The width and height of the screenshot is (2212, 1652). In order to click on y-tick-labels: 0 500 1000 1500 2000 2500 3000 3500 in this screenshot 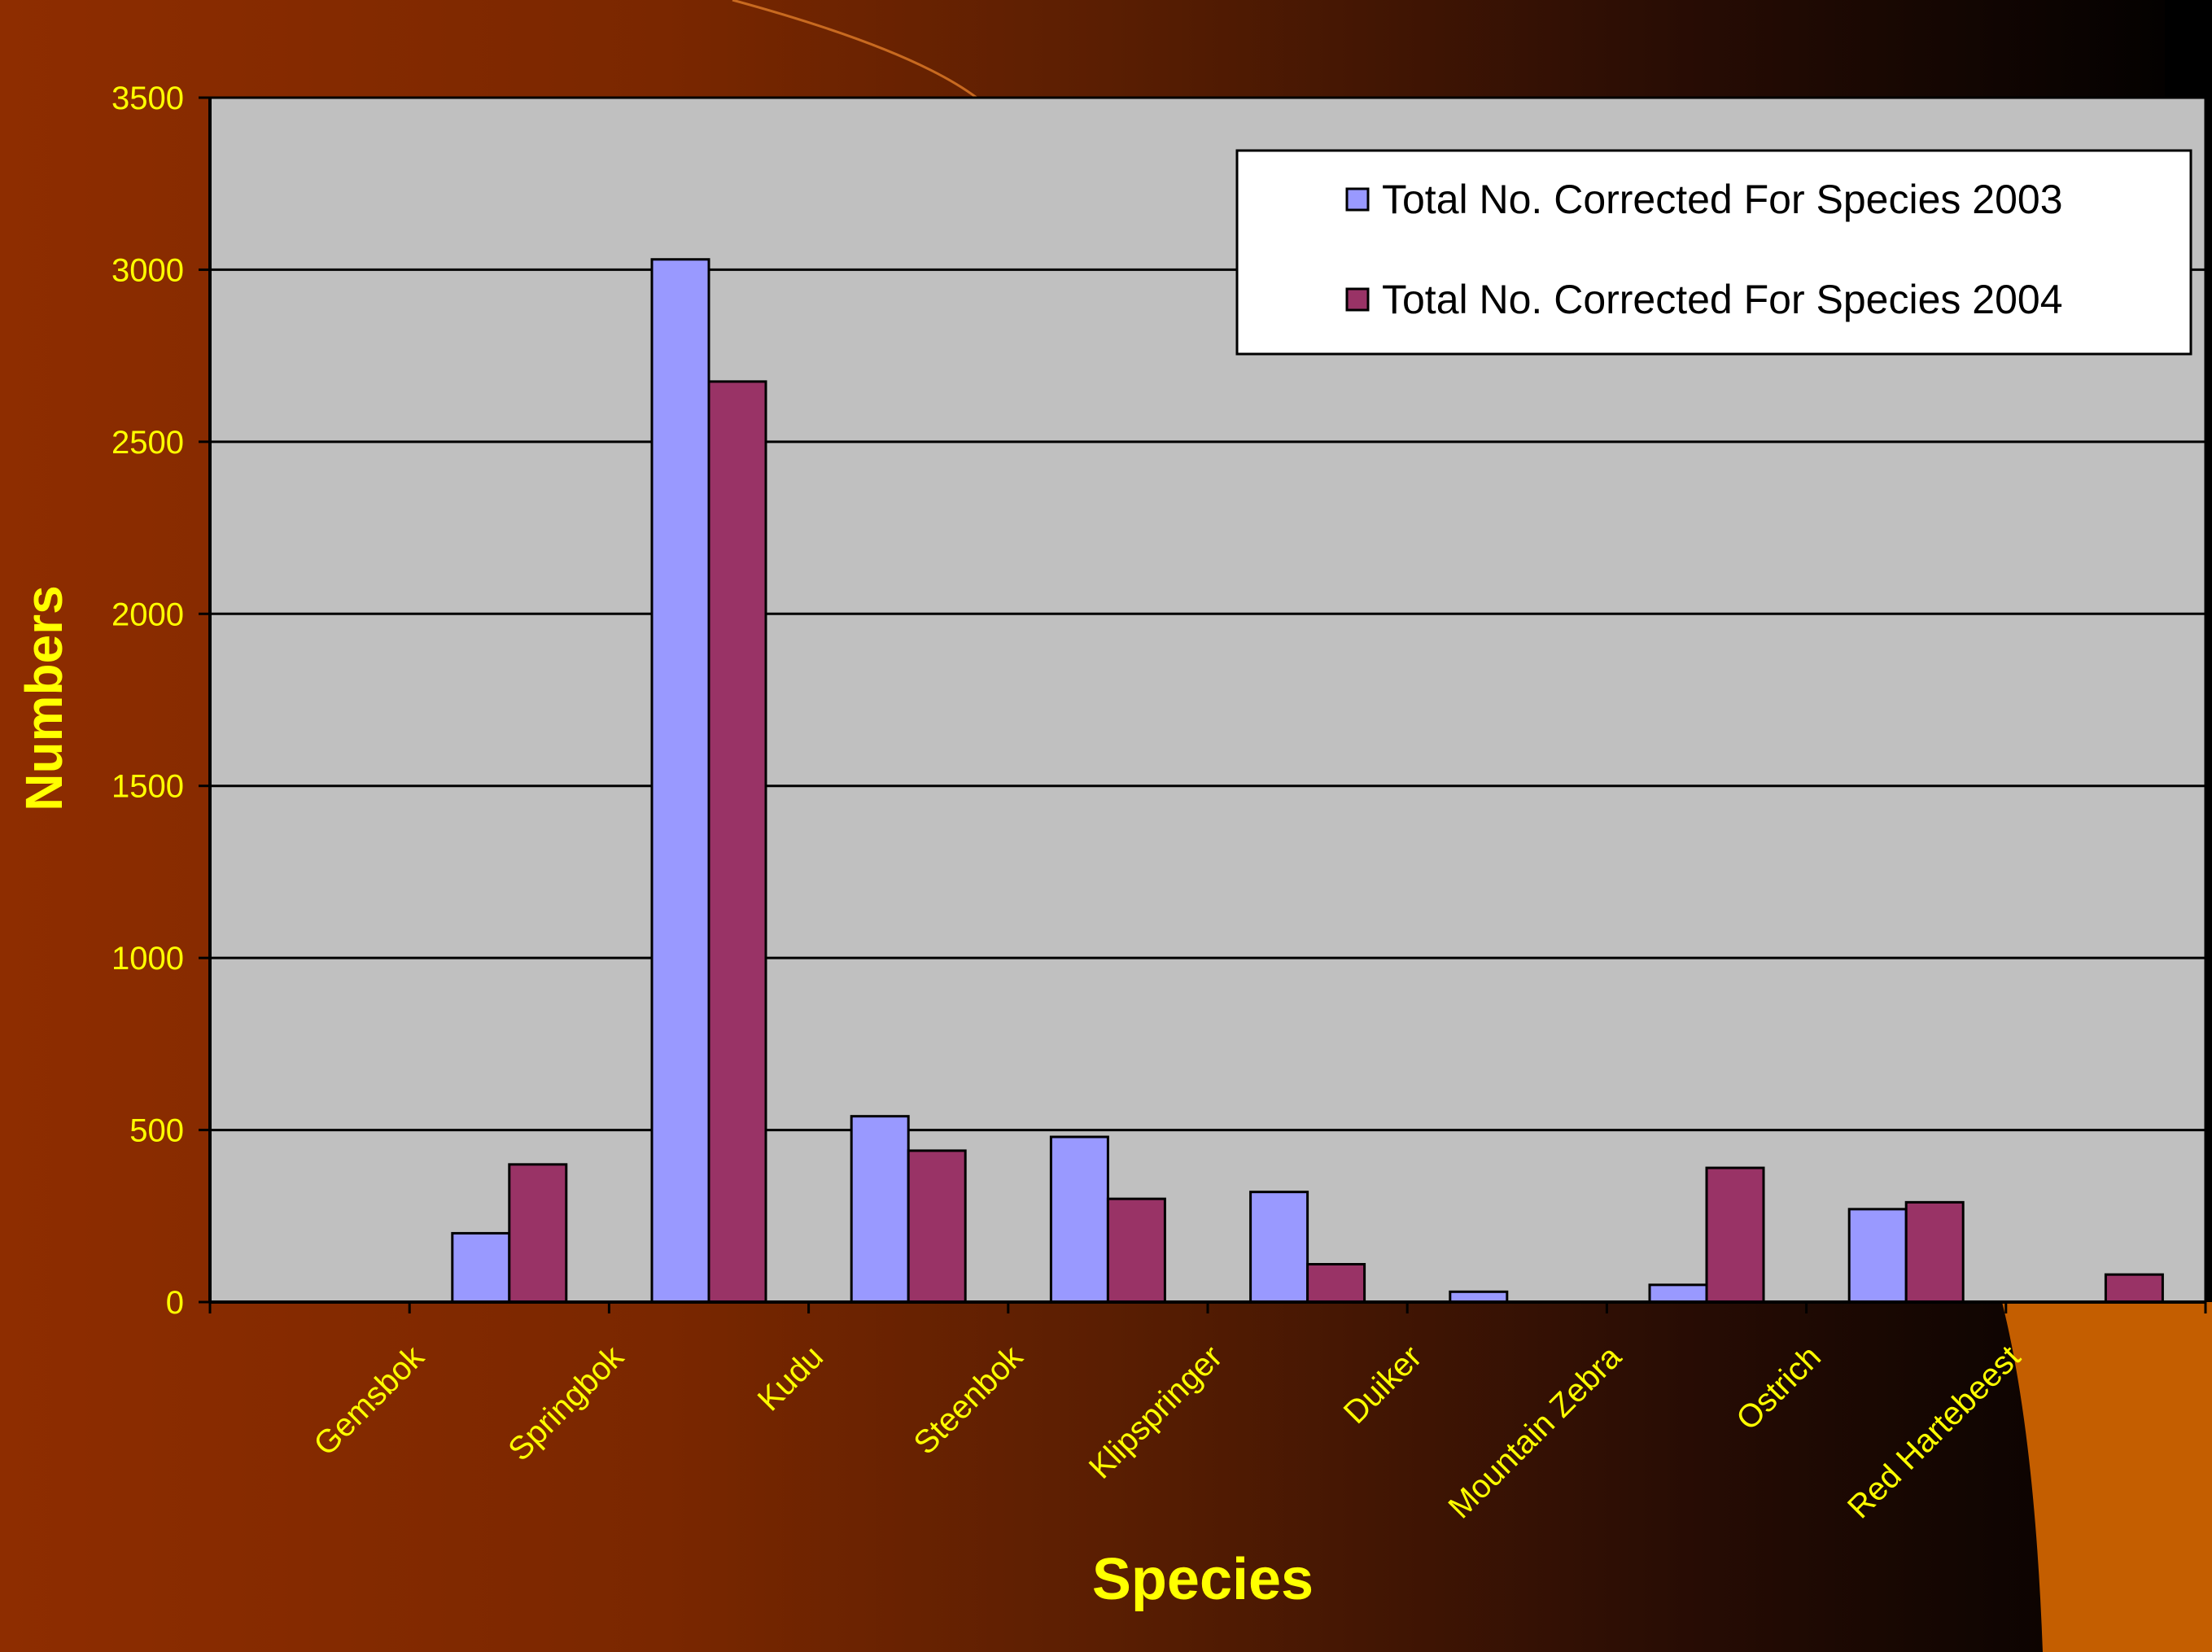, I will do `click(147, 701)`.